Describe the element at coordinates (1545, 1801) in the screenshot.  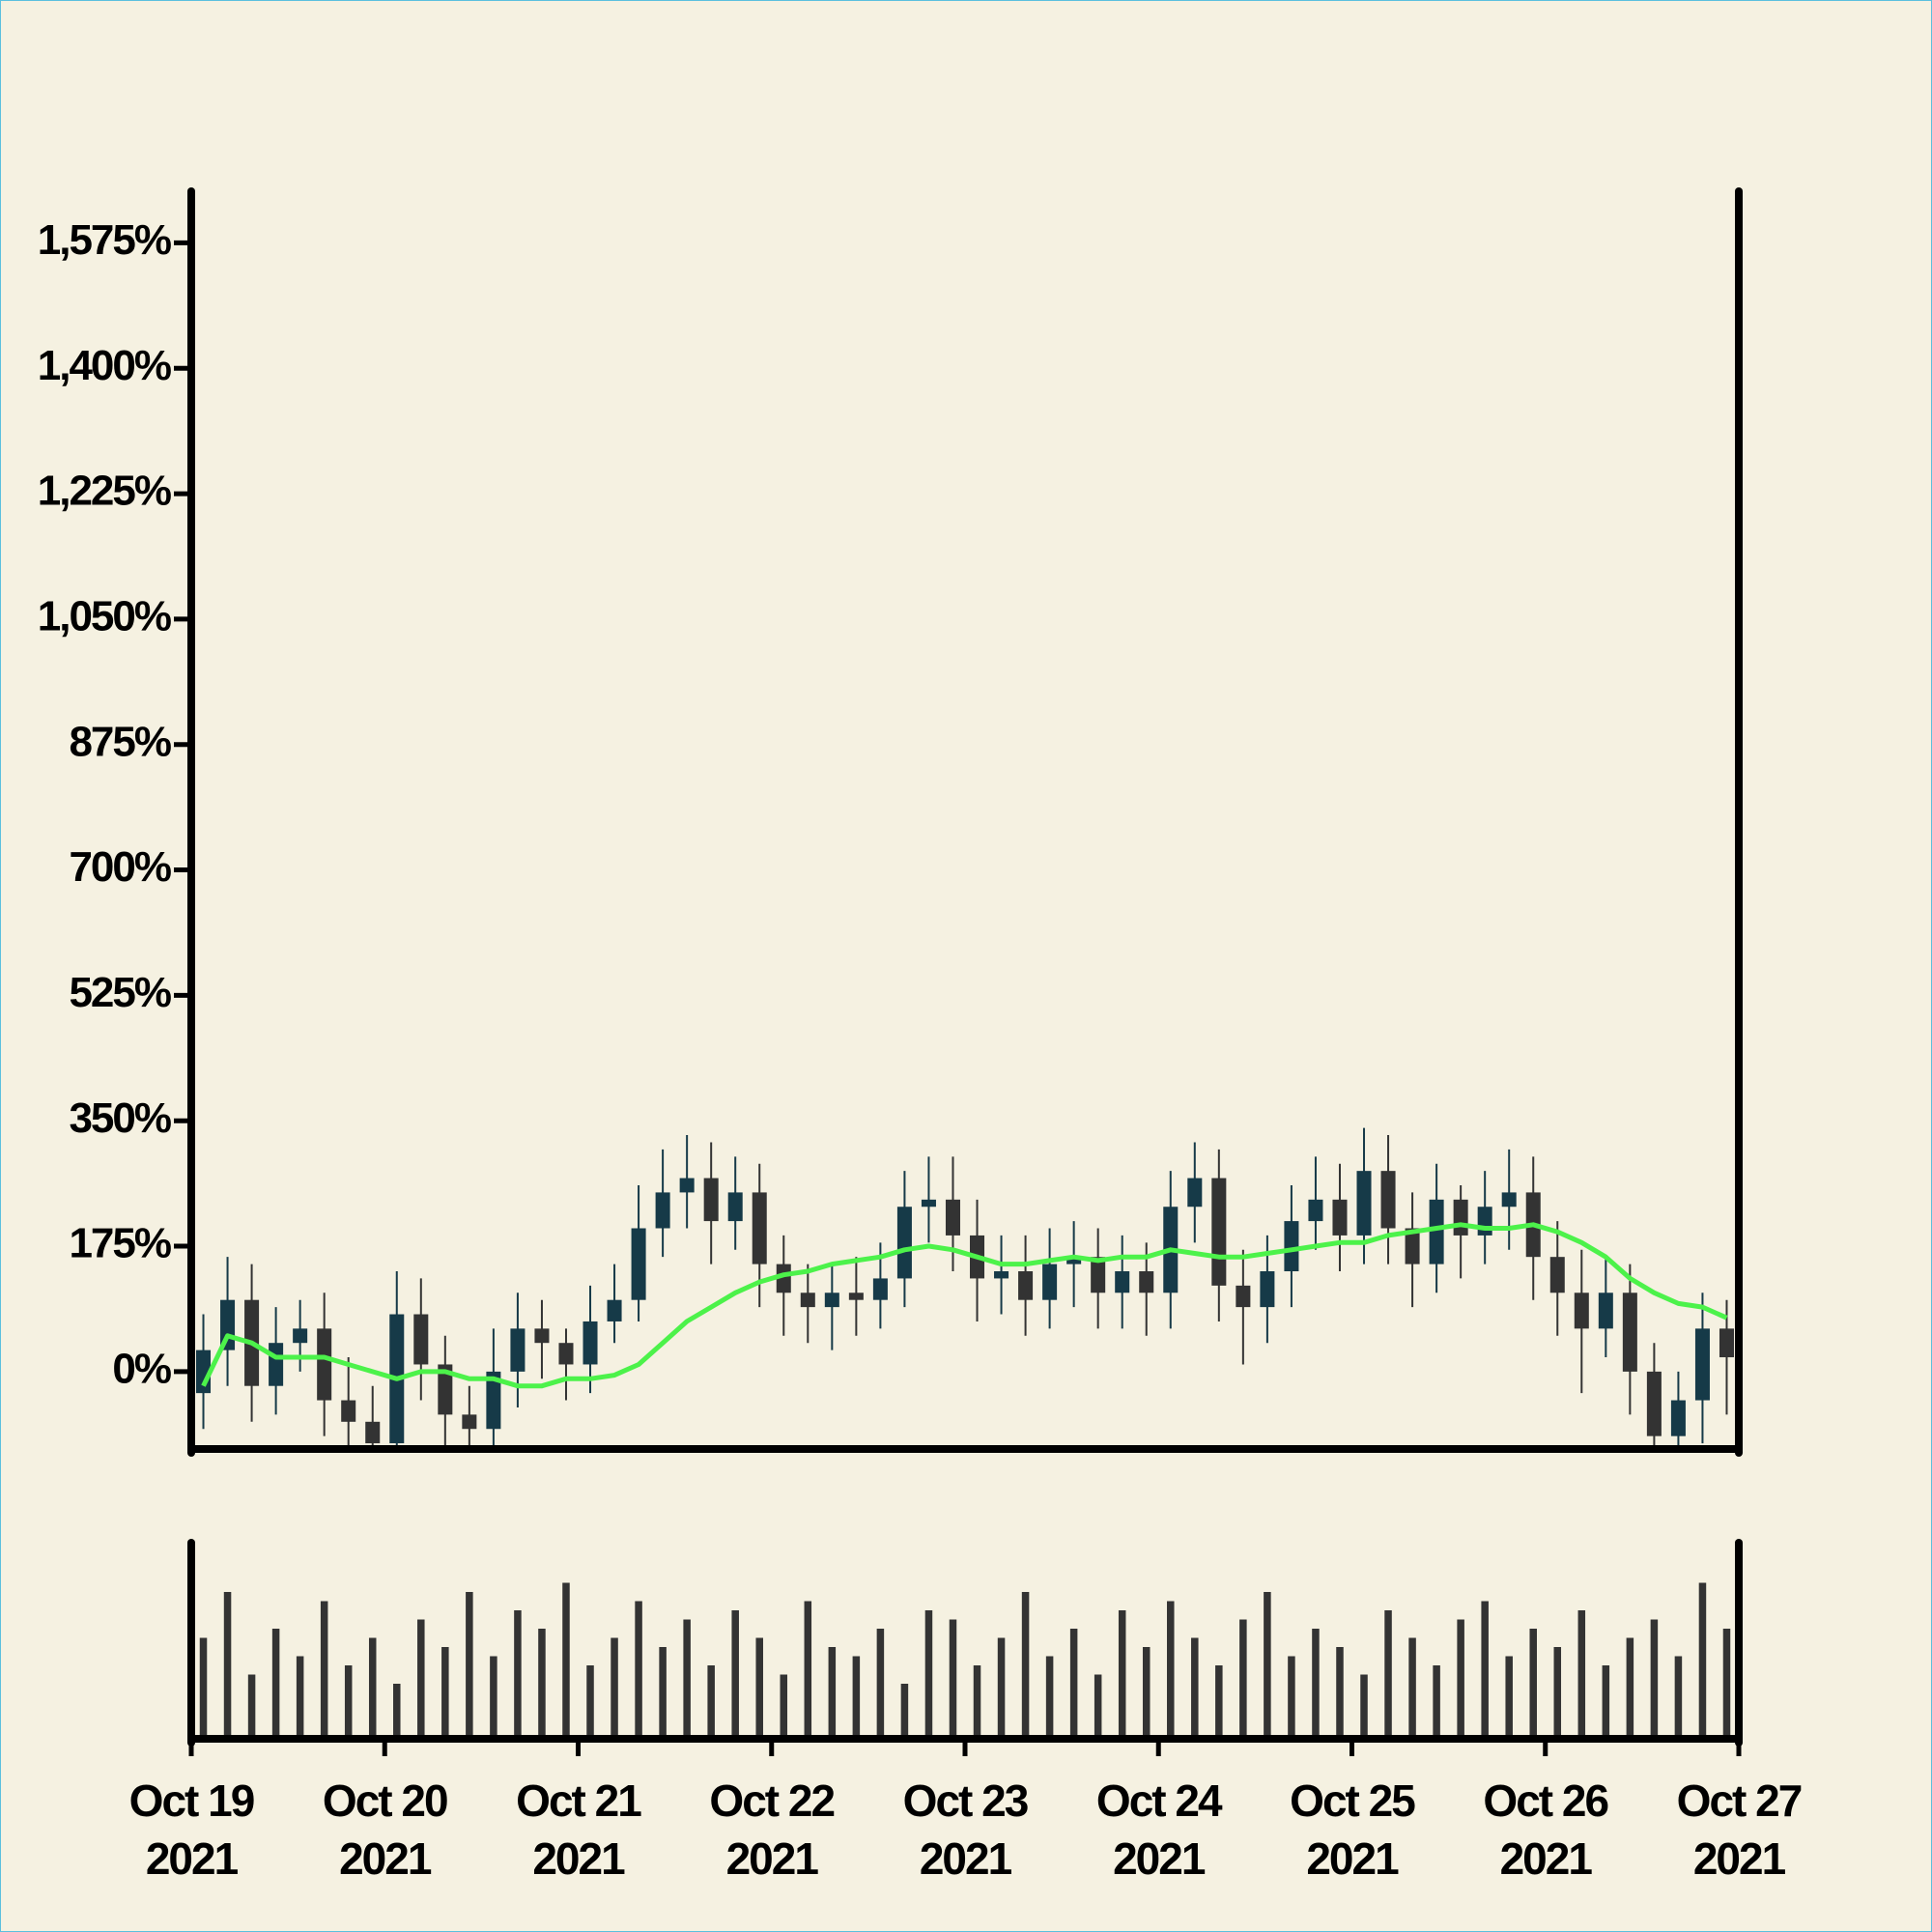
I see `x-tick-label: Oct 26` at that location.